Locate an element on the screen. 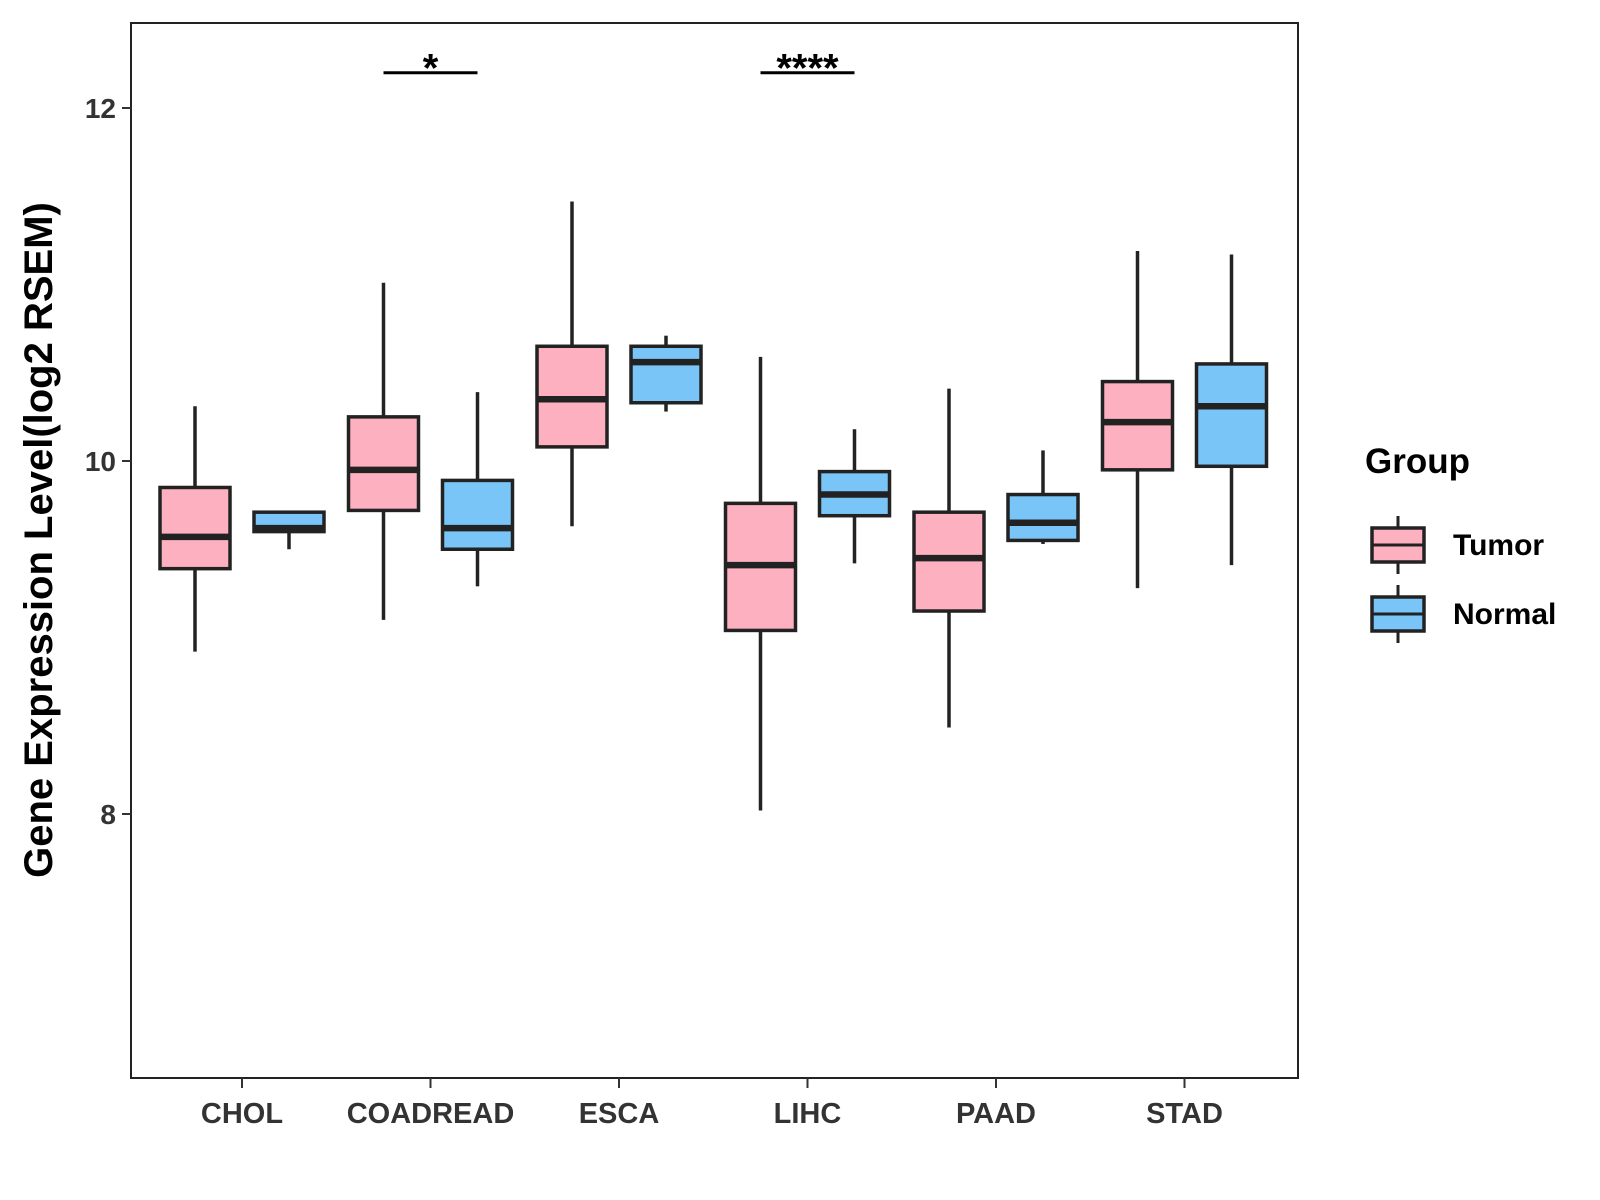 The image size is (1600, 1200). x-tick-label: ESCA is located at coordinates (619, 1114).